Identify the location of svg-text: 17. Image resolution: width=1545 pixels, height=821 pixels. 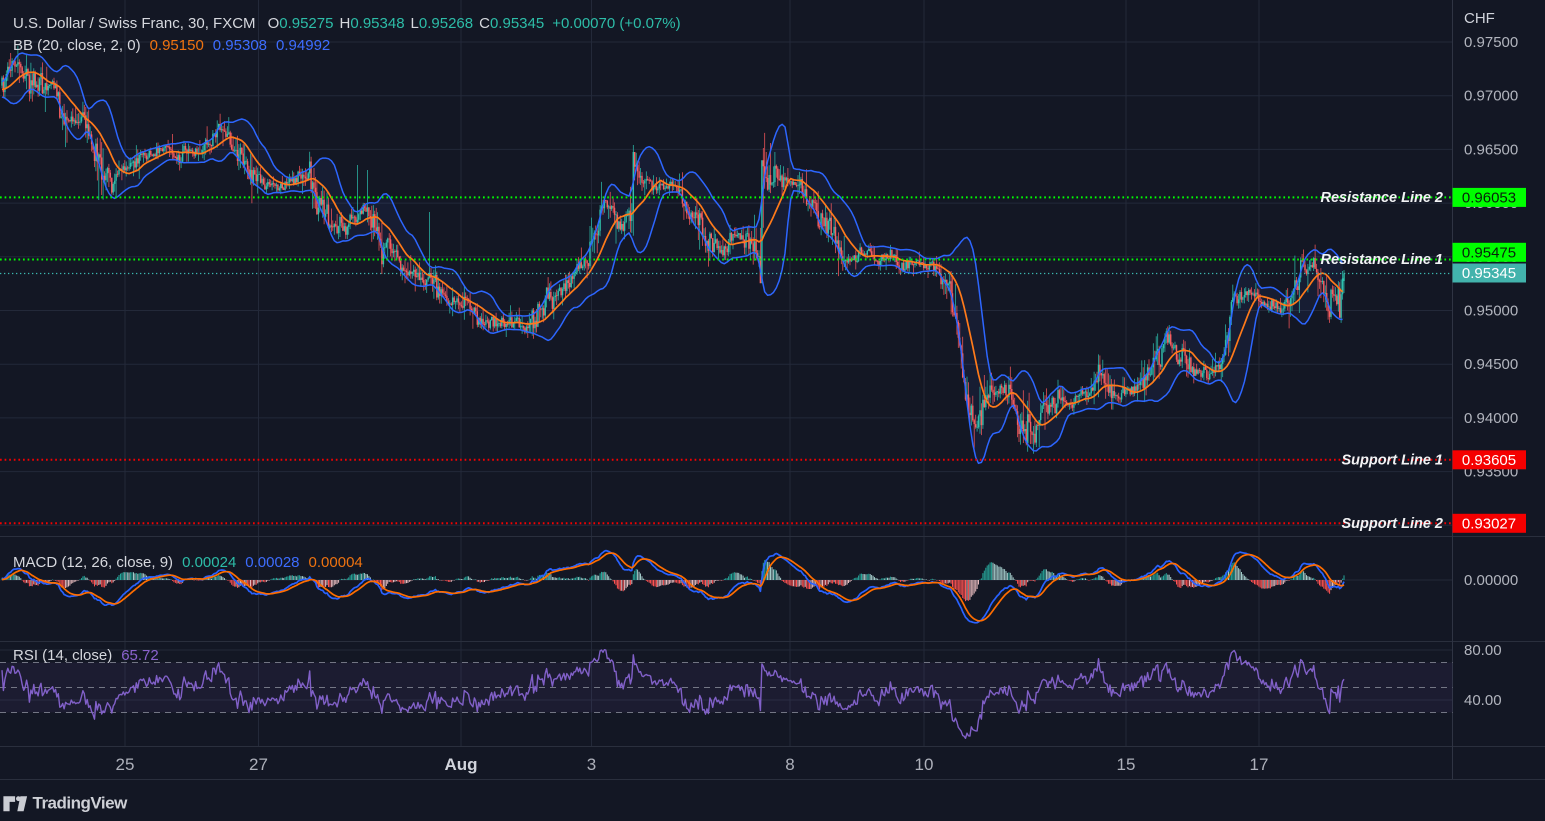
(1259, 764).